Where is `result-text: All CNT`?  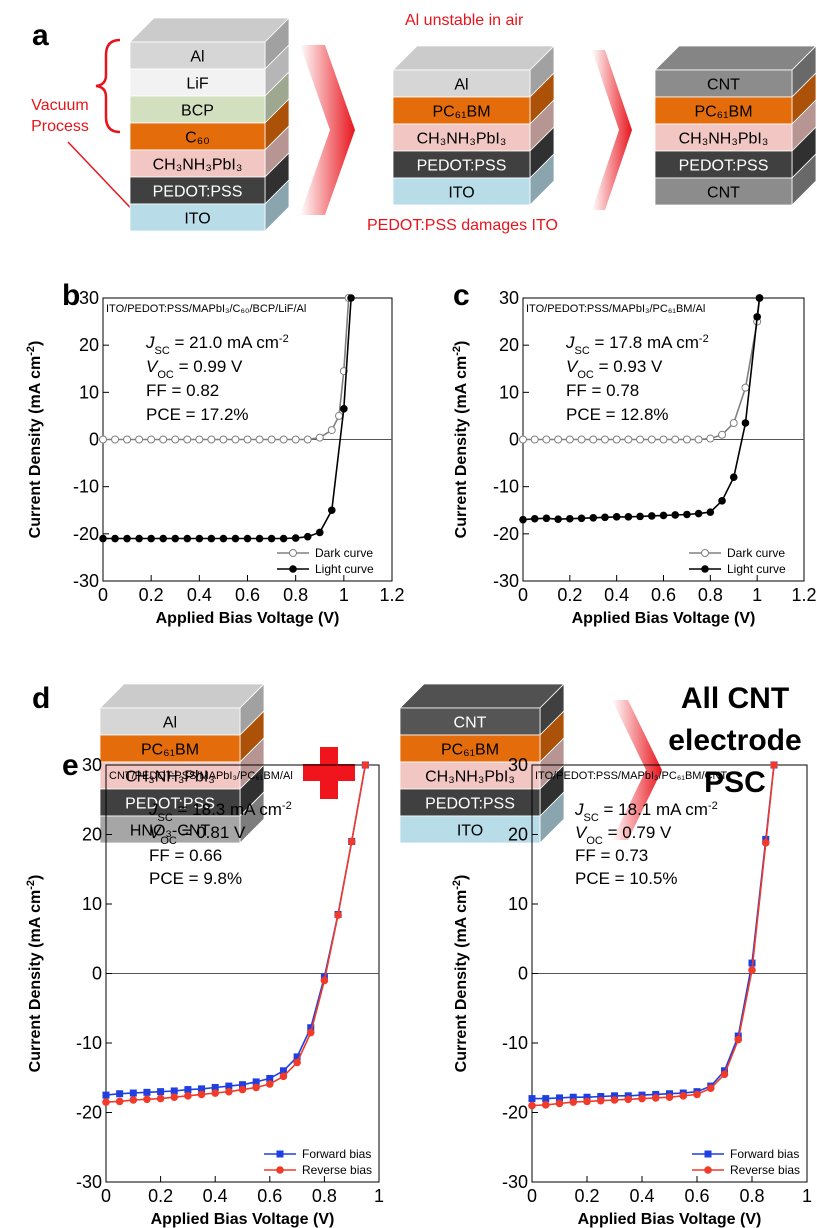 result-text: All CNT is located at coordinates (735, 698).